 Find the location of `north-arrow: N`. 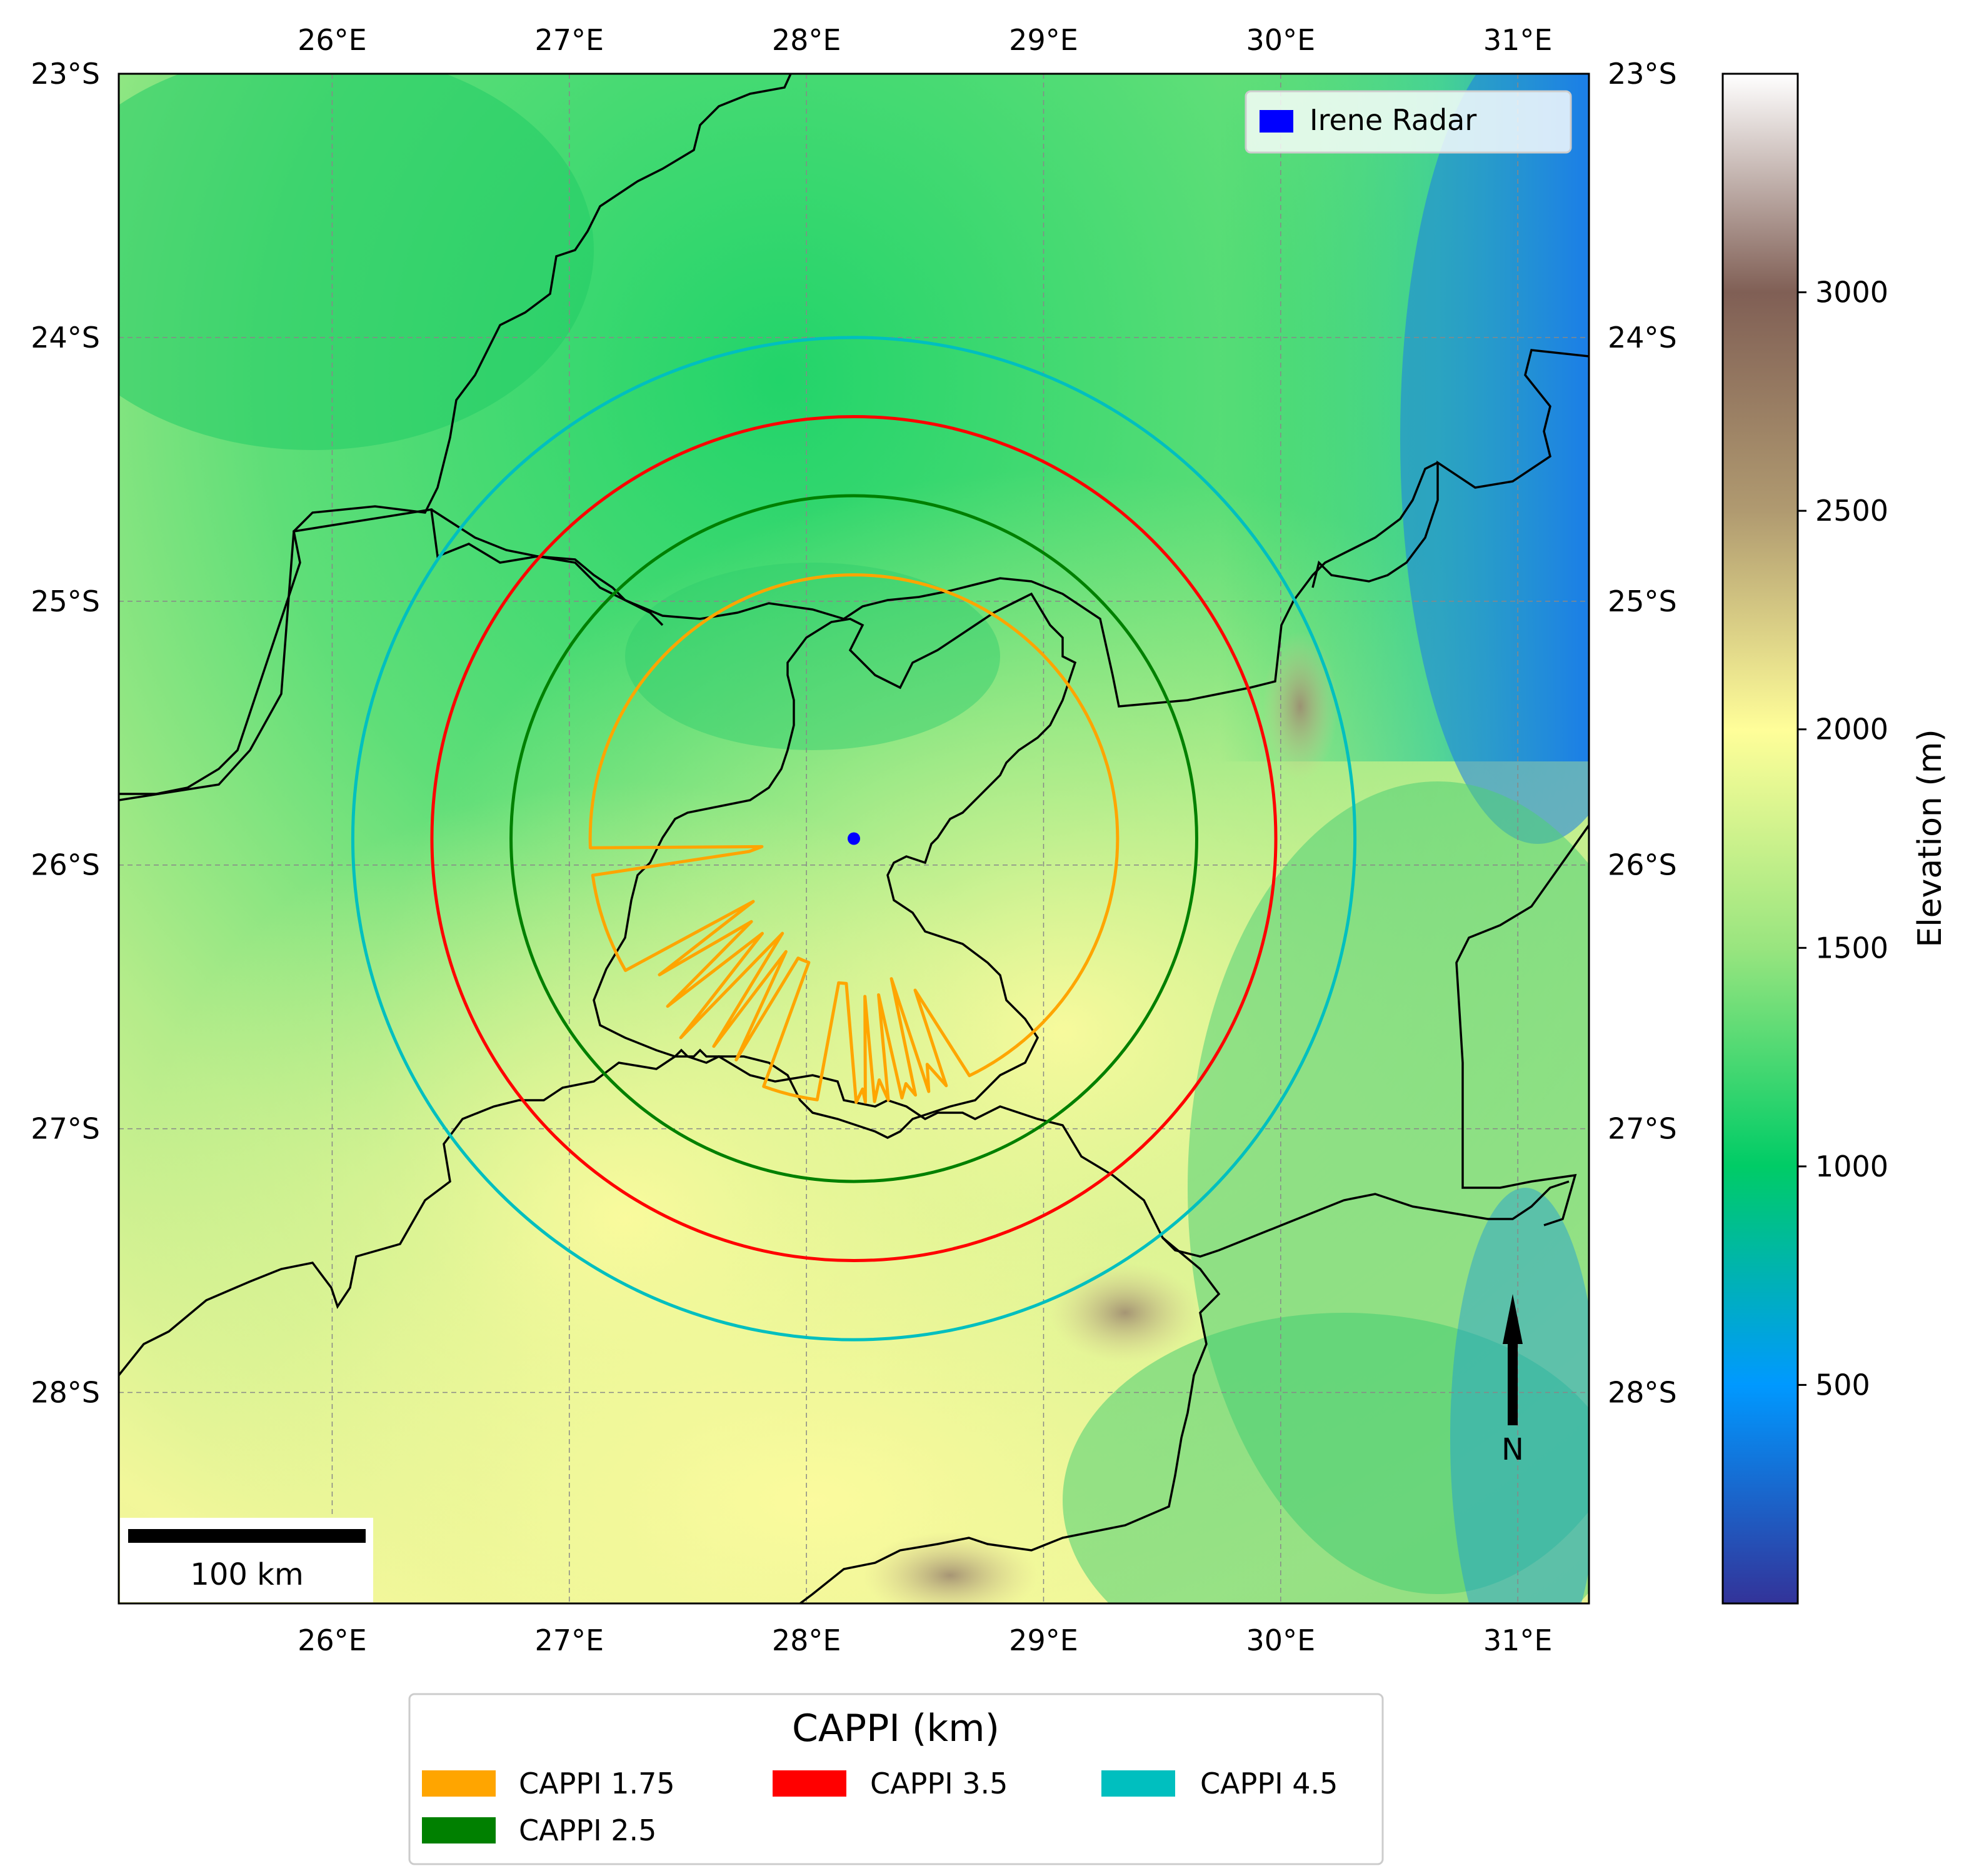

north-arrow: N is located at coordinates (1512, 1380).